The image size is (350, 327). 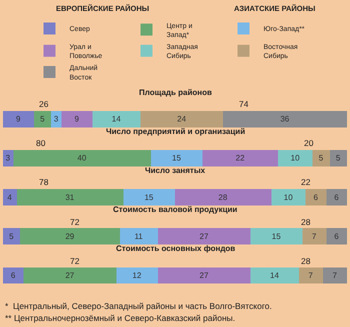 What do you see at coordinates (176, 248) in the screenshot?
I see `y-tick-label: Стоимость основных фондов` at bounding box center [176, 248].